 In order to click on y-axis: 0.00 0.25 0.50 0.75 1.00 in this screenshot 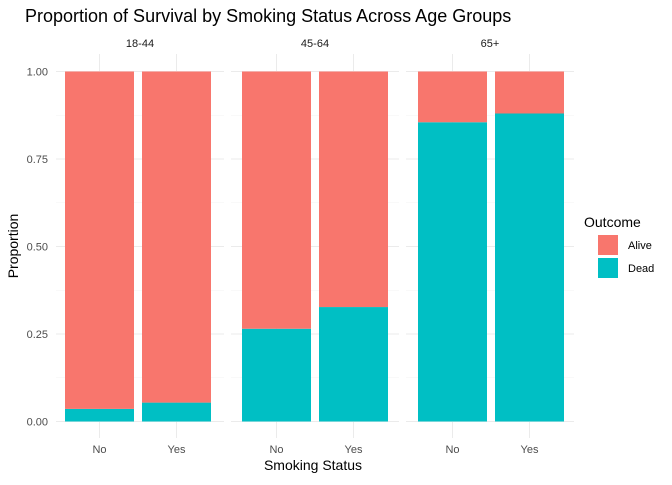, I will do `click(37, 248)`.